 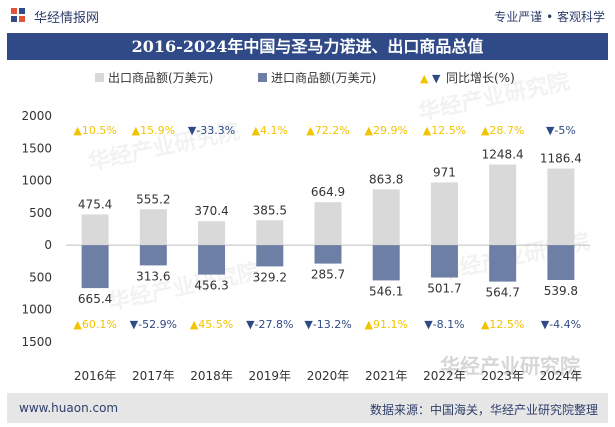 I want to click on y-tick-label: 0, so click(x=48, y=245).